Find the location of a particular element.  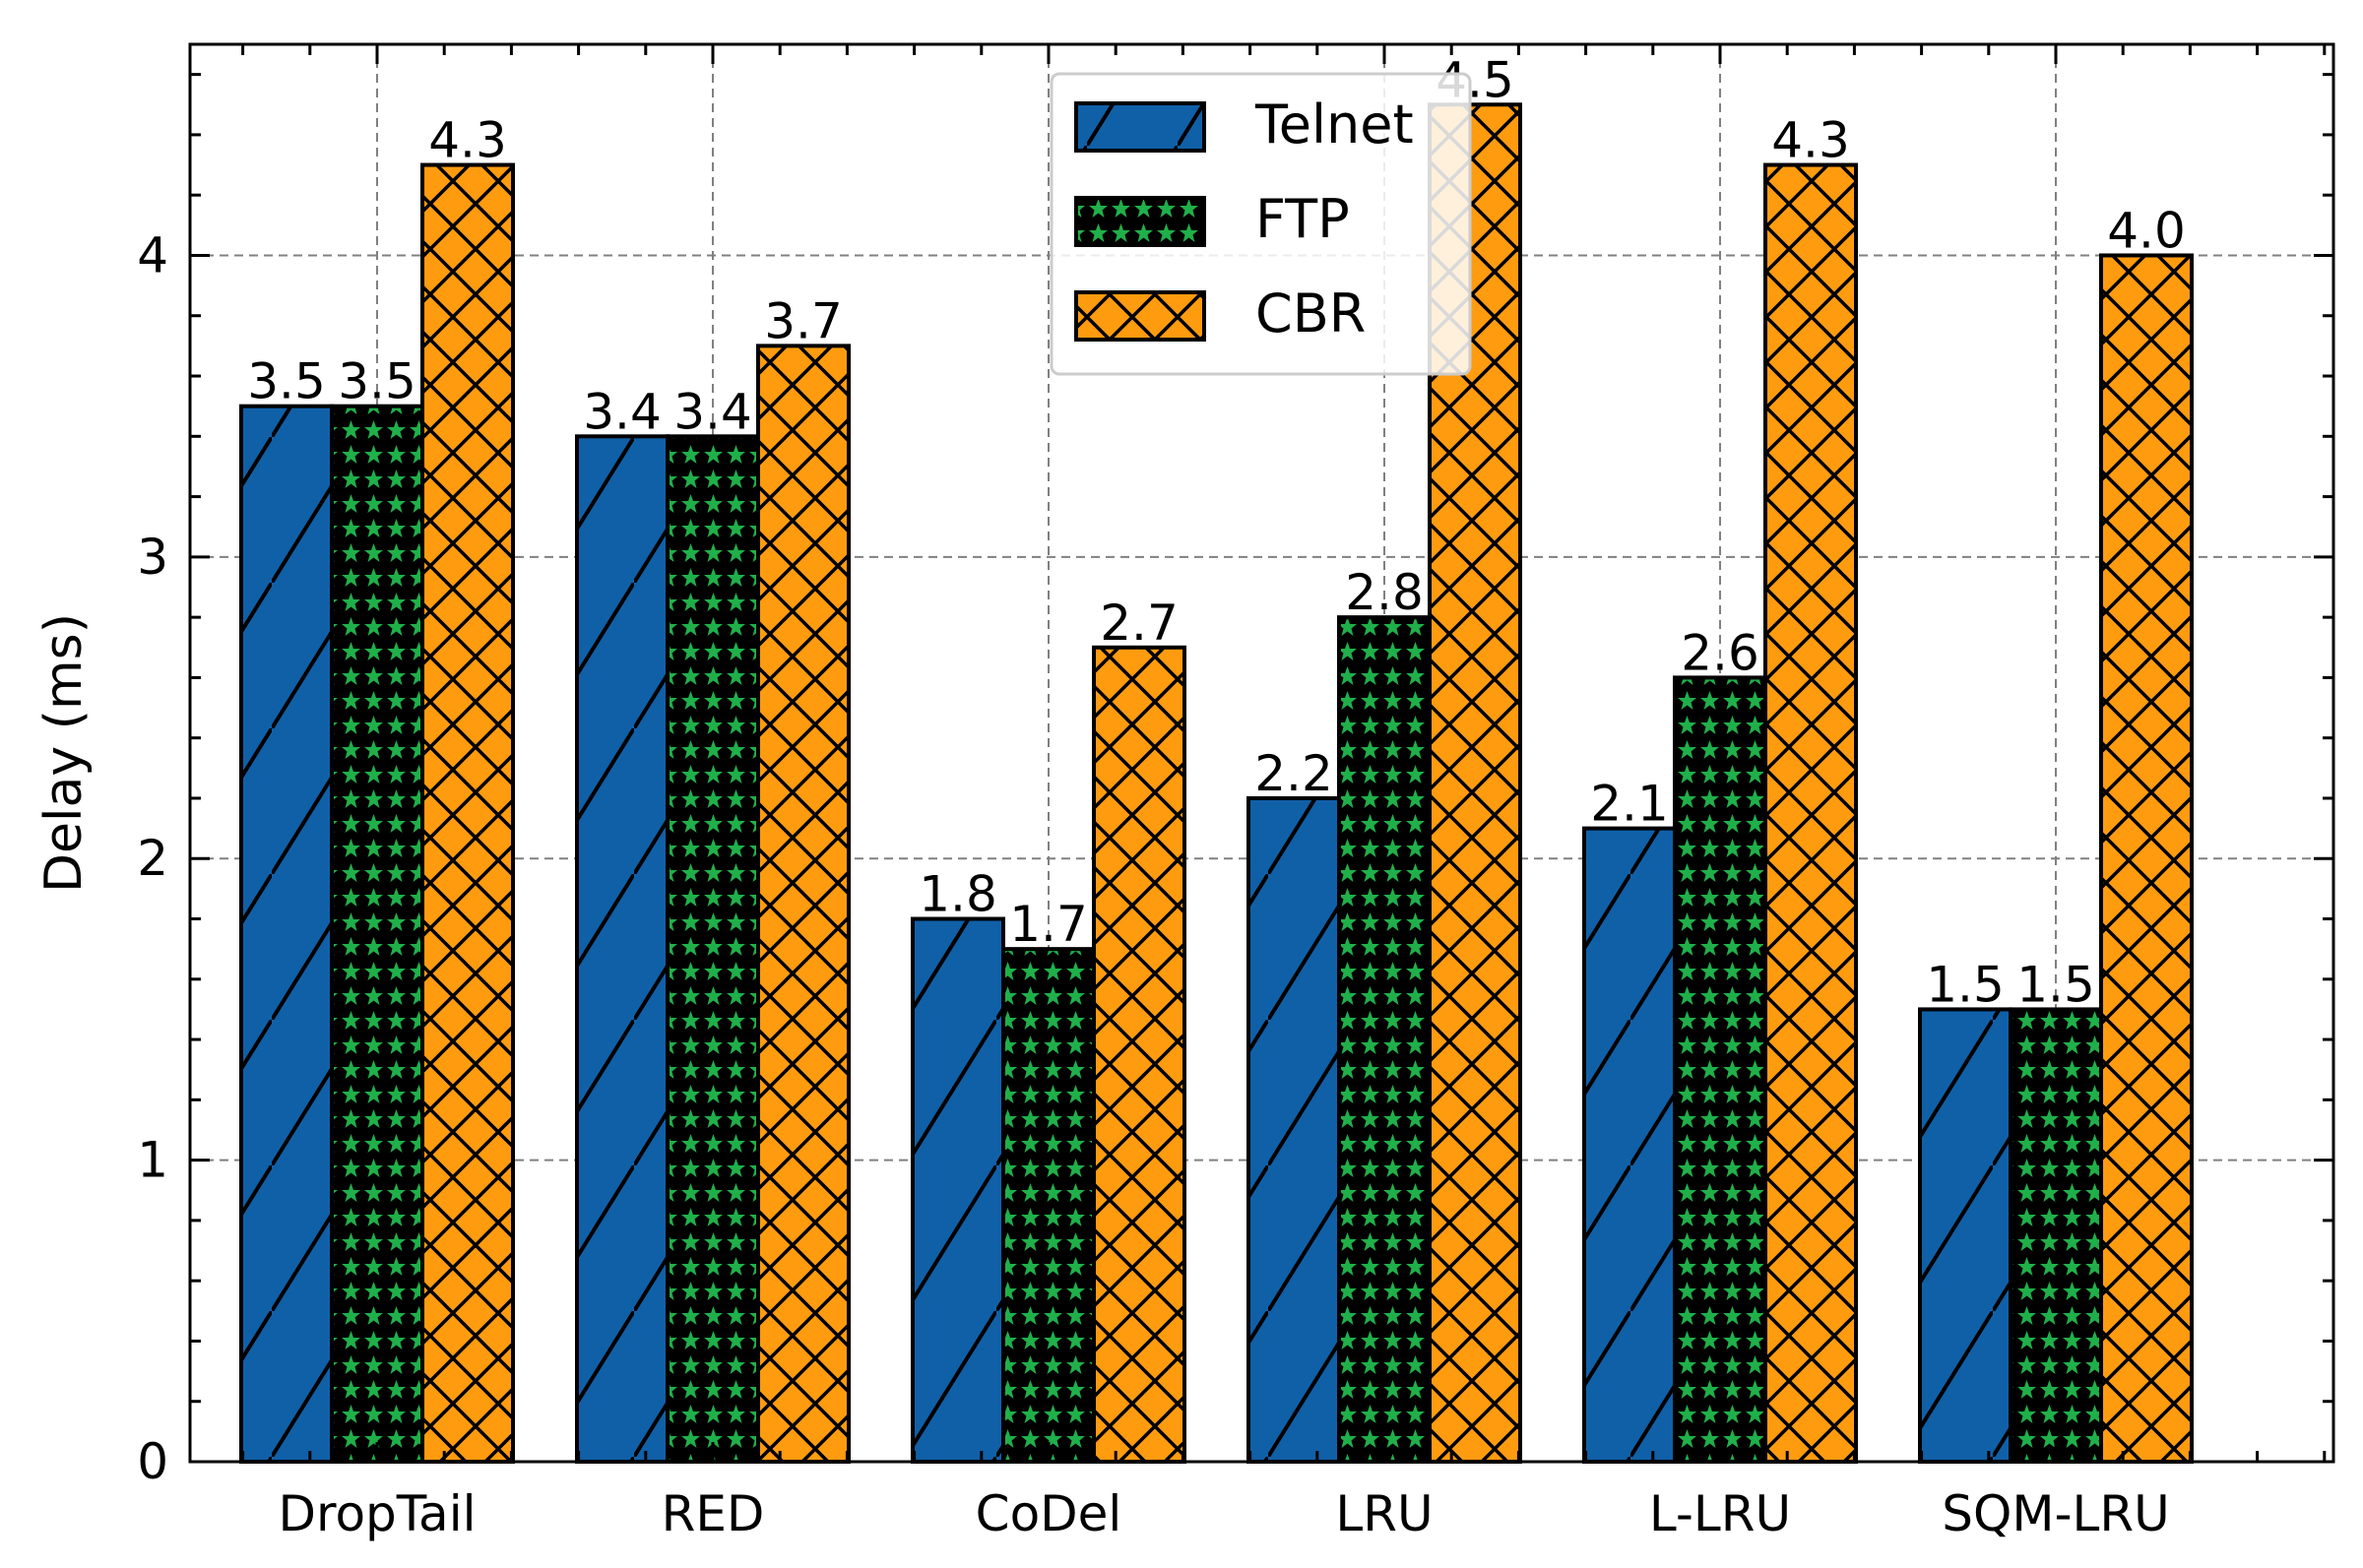

bar-cbr-droptail is located at coordinates (468, 813).